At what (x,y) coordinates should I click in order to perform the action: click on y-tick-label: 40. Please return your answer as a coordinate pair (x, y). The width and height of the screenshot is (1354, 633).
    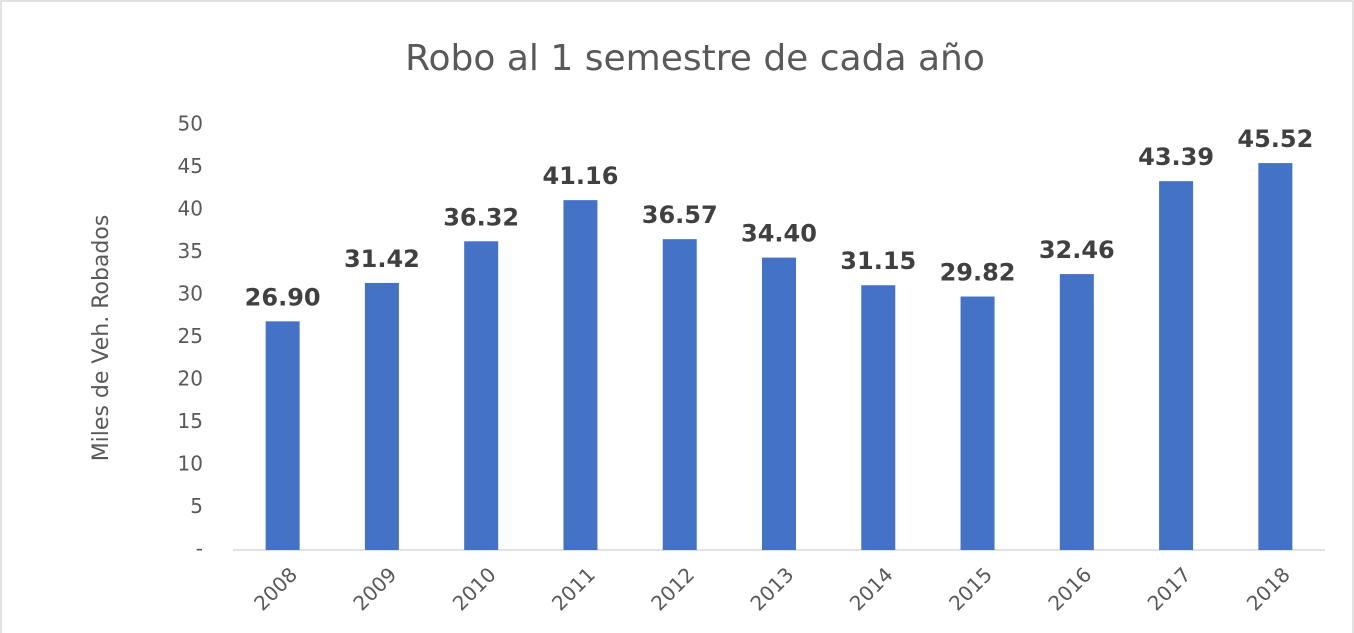
    Looking at the image, I should click on (190, 209).